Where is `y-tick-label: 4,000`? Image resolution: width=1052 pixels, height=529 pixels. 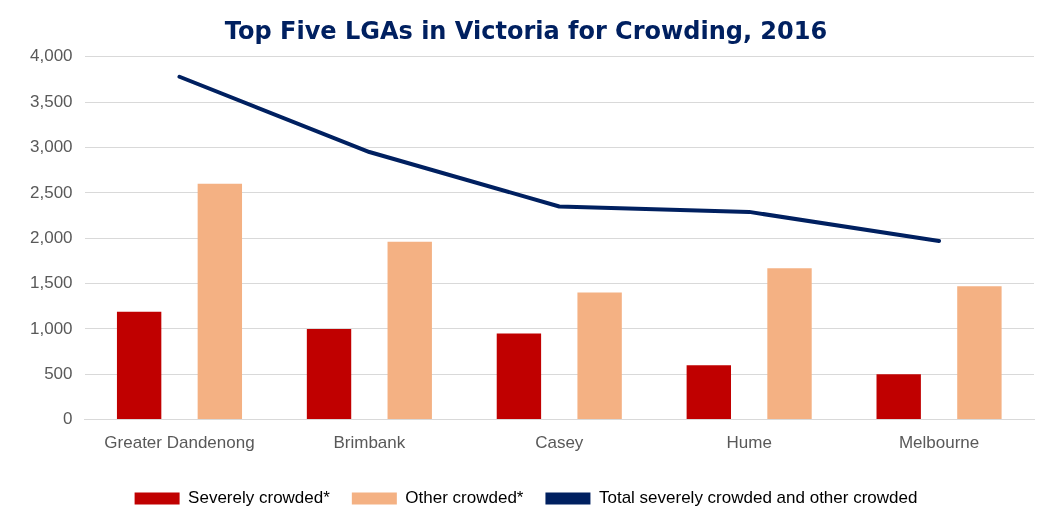
y-tick-label: 4,000 is located at coordinates (51, 56).